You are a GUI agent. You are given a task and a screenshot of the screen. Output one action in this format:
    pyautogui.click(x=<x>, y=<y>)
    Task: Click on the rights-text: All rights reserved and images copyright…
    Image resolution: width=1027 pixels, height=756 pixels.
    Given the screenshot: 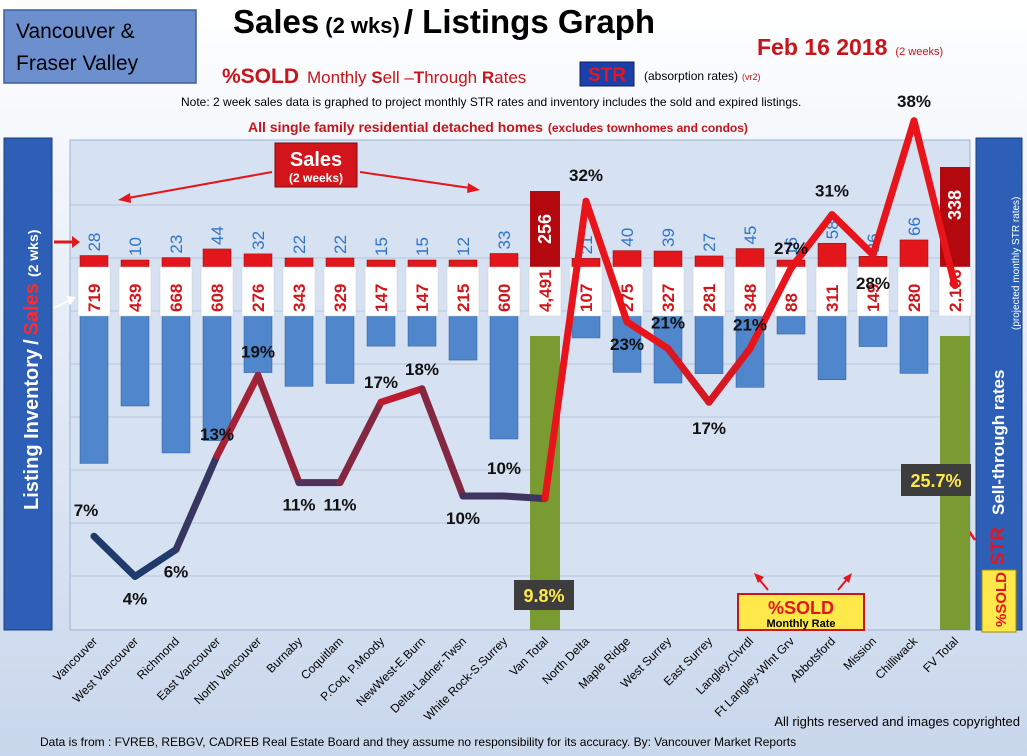 What is the action you would take?
    pyautogui.click(x=897, y=721)
    